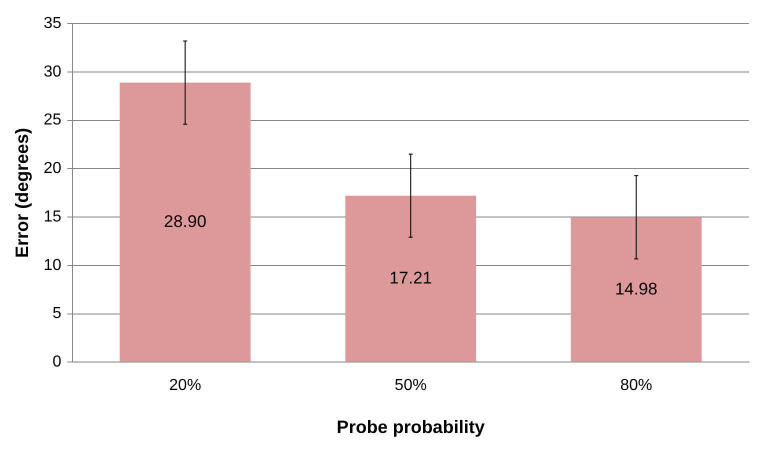  I want to click on y-tick-label: 0, so click(57, 362).